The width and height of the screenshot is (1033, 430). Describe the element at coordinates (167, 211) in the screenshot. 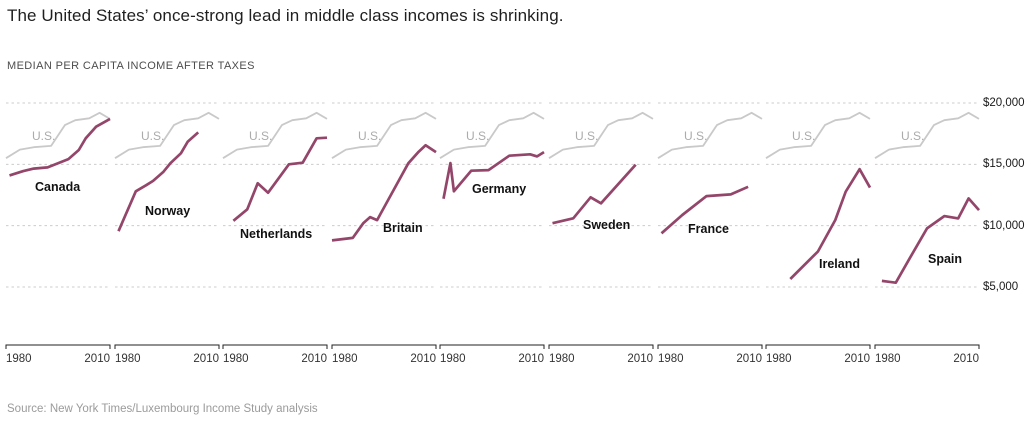

I see `country-label: Norway` at that location.